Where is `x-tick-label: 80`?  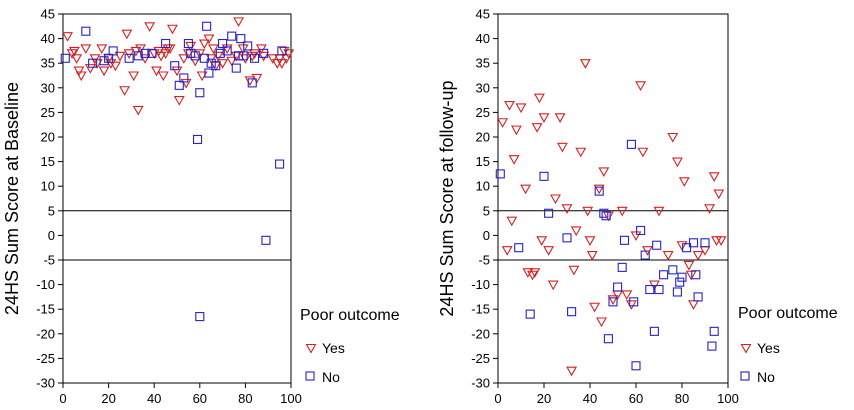 x-tick-label: 80 is located at coordinates (245, 398).